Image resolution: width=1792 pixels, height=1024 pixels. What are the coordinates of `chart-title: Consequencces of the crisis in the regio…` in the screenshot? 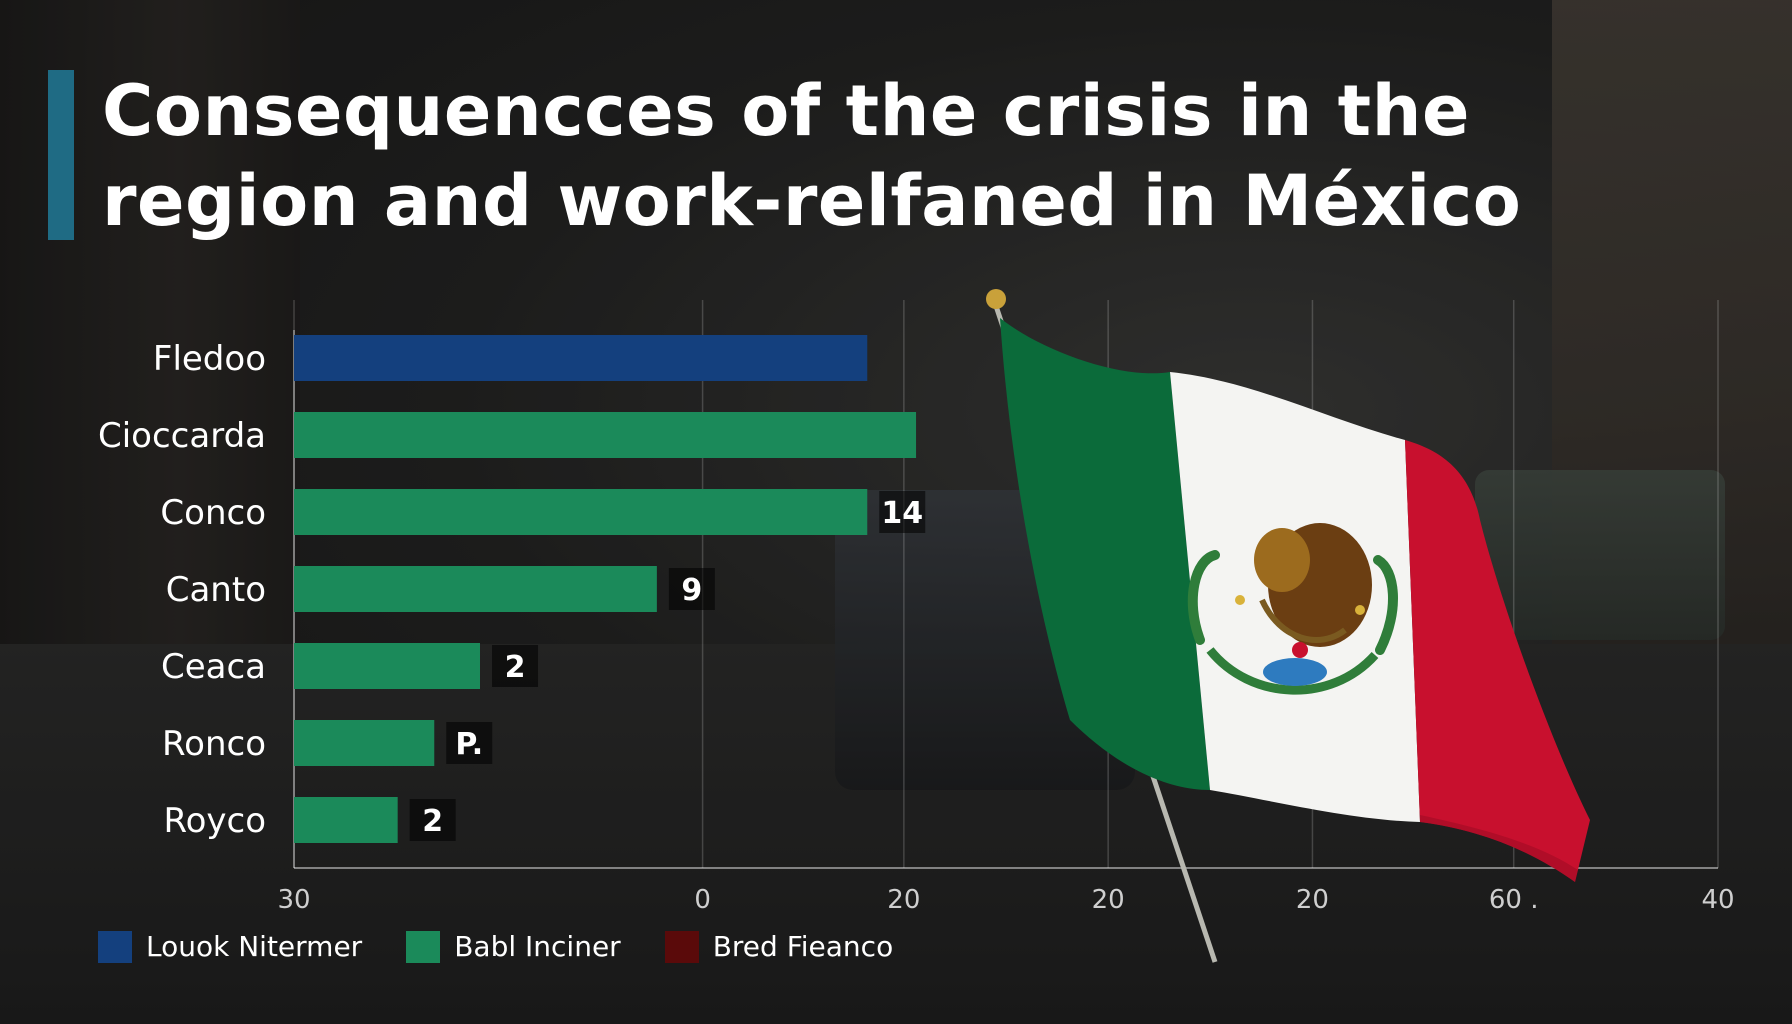 It's located at (812, 156).